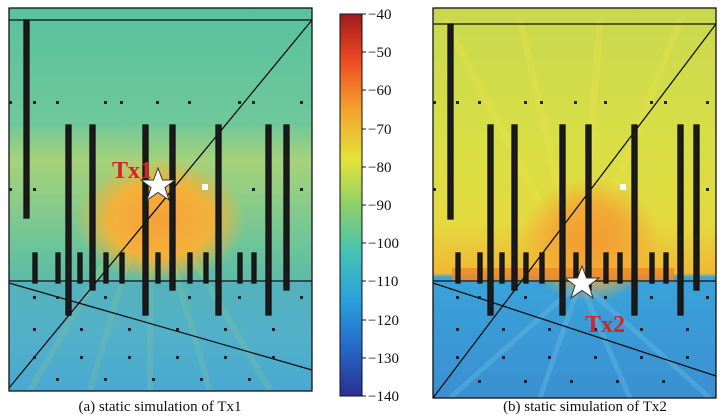  Describe the element at coordinates (158, 184) in the screenshot. I see `tx1-star-marker` at that location.